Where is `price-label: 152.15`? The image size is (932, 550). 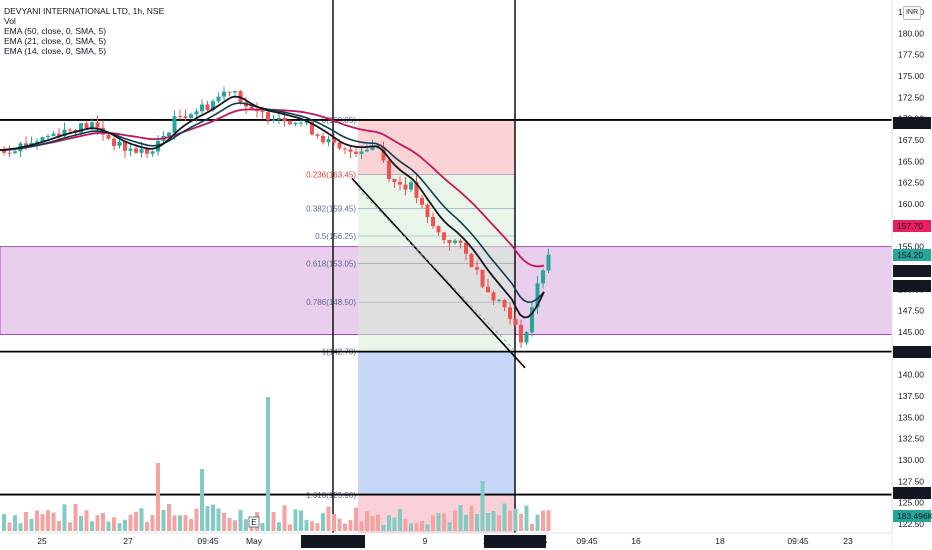
price-label: 152.15 is located at coordinates (910, 271).